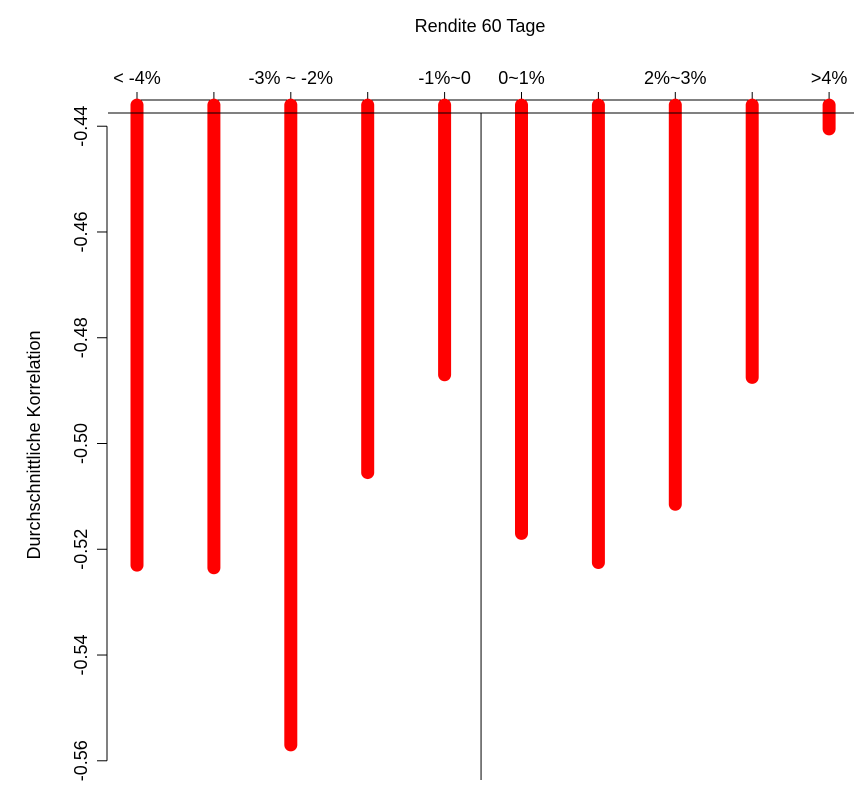  What do you see at coordinates (34, 444) in the screenshot?
I see `y-axis-label: Durchschnittliche Korrelation` at bounding box center [34, 444].